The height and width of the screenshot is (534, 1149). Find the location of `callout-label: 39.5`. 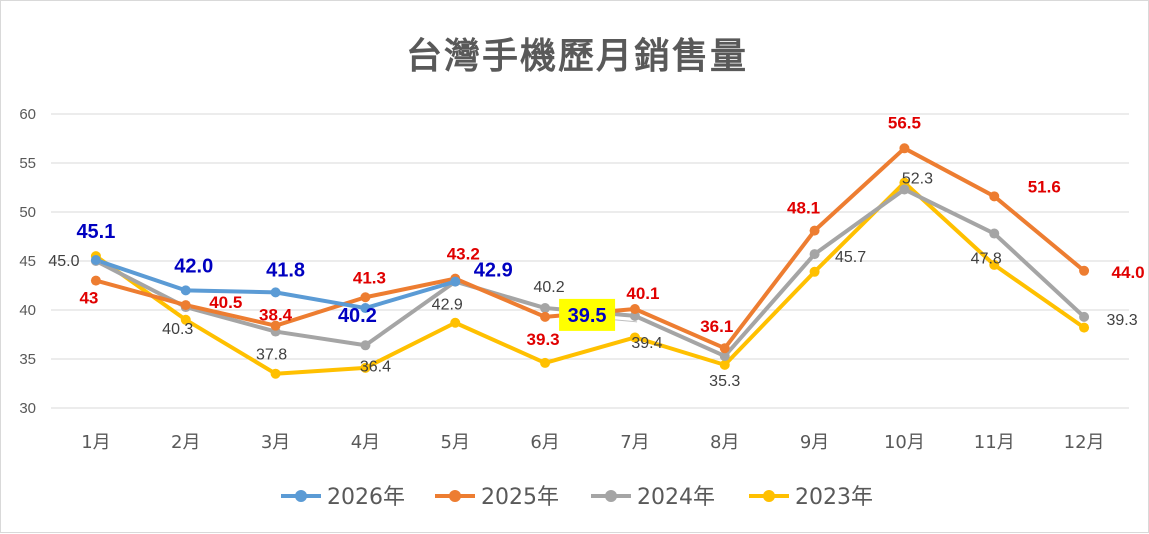

callout-label: 39.5 is located at coordinates (587, 316).